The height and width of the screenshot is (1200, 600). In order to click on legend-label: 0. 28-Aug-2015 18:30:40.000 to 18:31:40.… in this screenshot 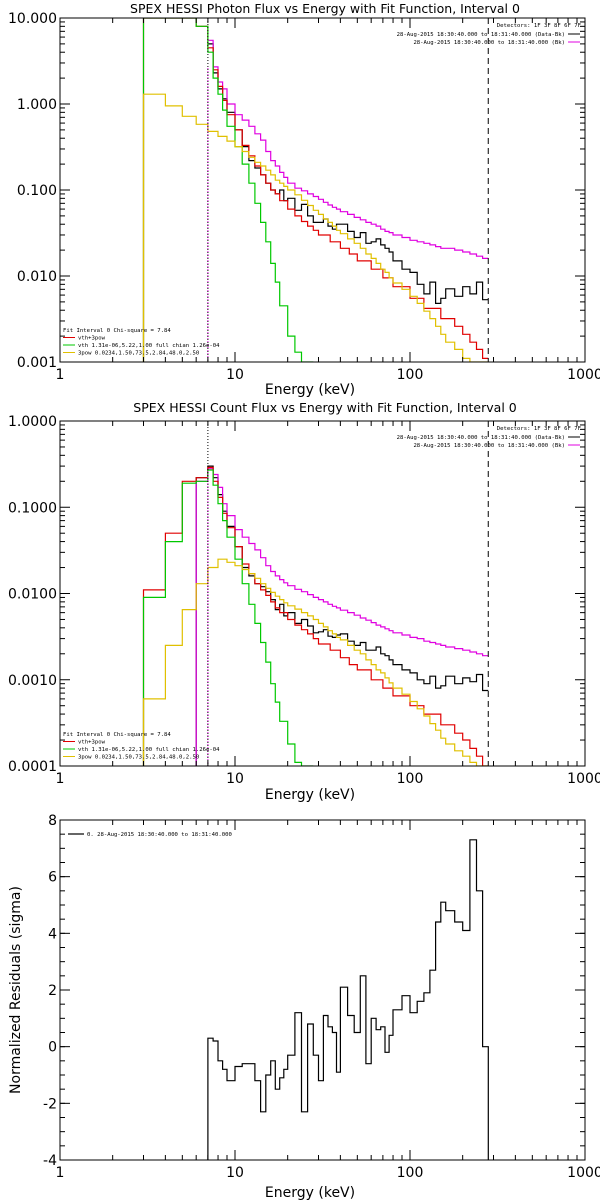, I will do `click(159, 835)`.